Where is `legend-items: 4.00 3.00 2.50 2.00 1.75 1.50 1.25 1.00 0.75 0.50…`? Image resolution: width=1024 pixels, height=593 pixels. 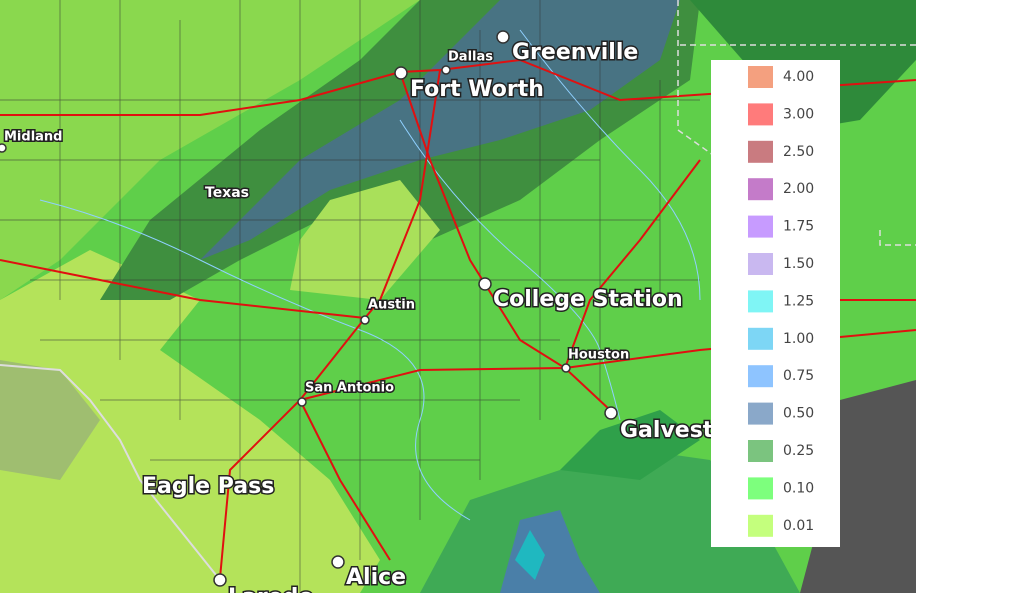
legend-items: 4.00 3.00 2.50 2.00 1.75 1.50 1.25 1.00 0.75 0.50… is located at coordinates (781, 301).